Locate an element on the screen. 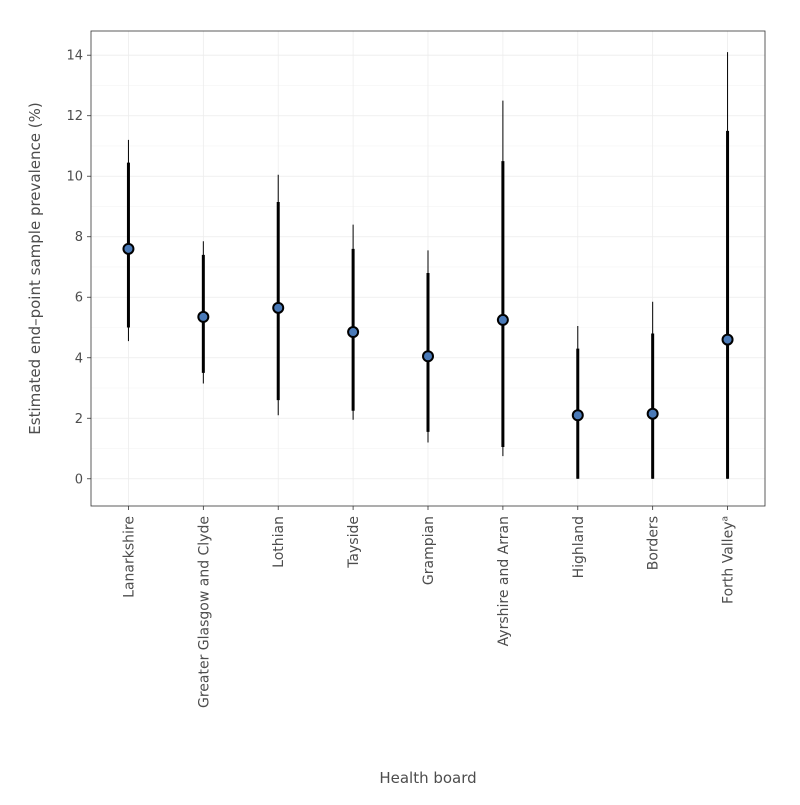  x-tick-label-text: Grampian is located at coordinates (429, 550).